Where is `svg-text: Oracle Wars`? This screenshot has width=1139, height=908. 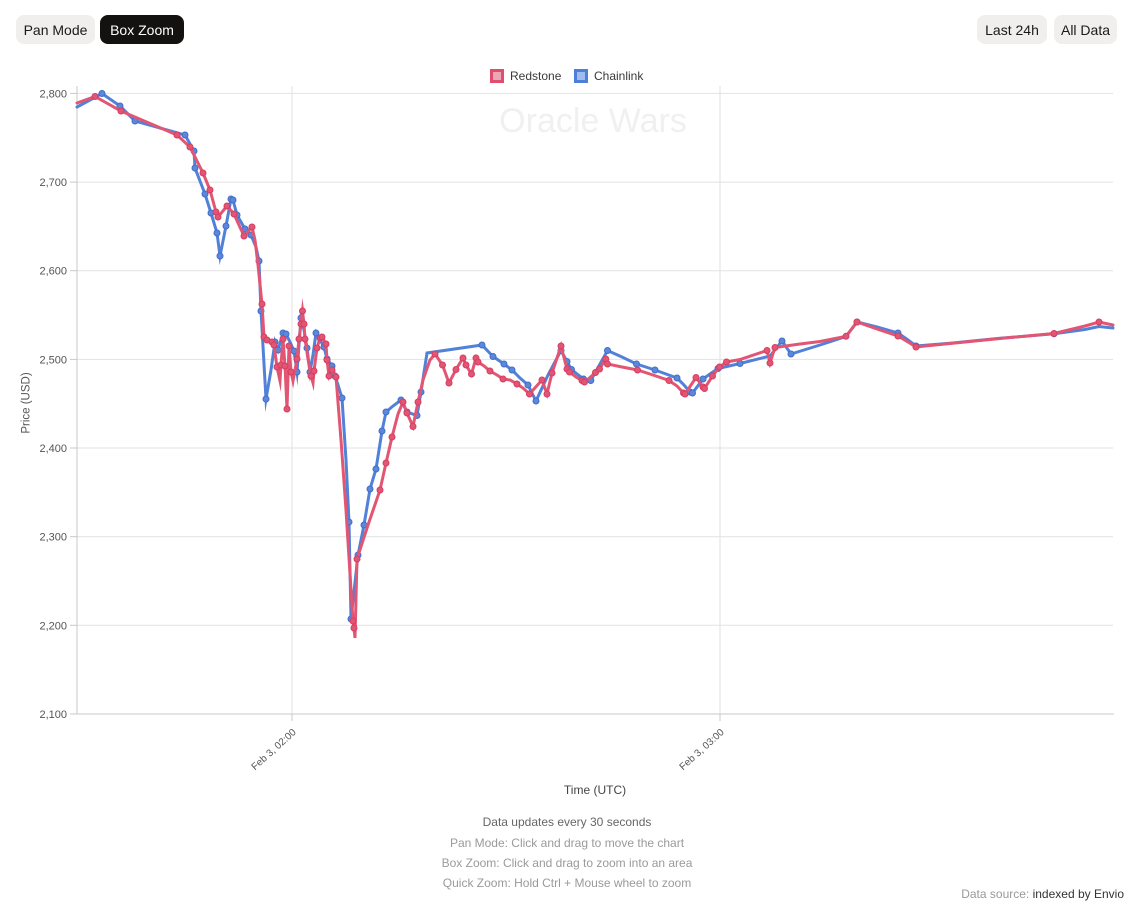 svg-text: Oracle Wars is located at coordinates (593, 121).